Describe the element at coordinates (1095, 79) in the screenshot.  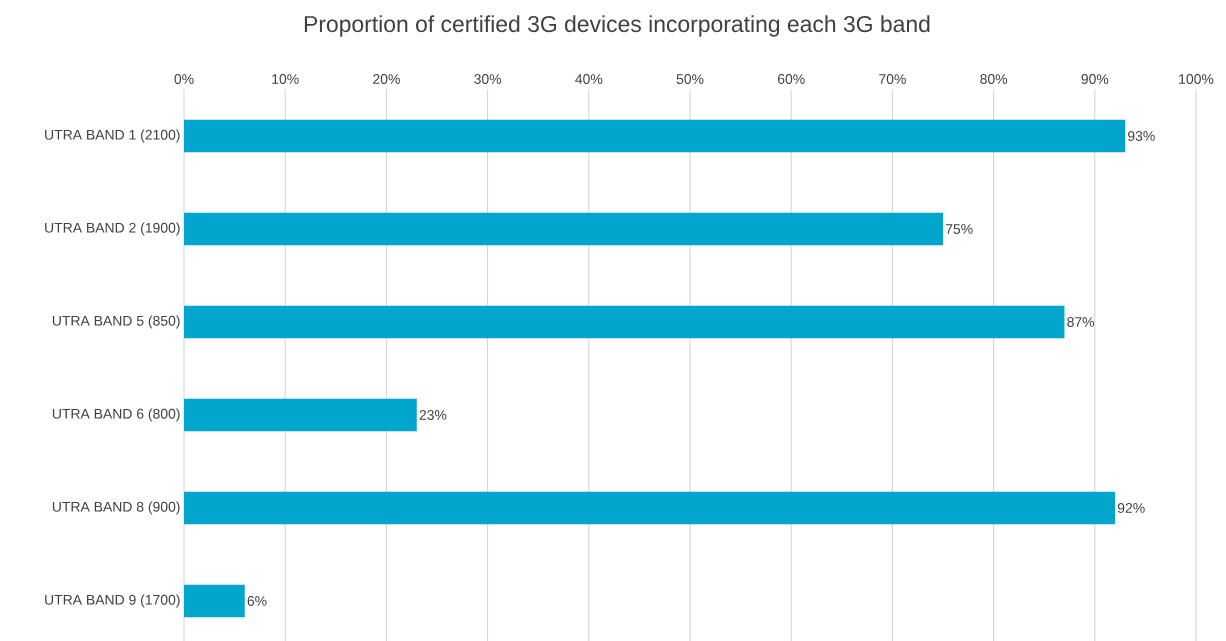
I see `x-tick-label: 90%` at that location.